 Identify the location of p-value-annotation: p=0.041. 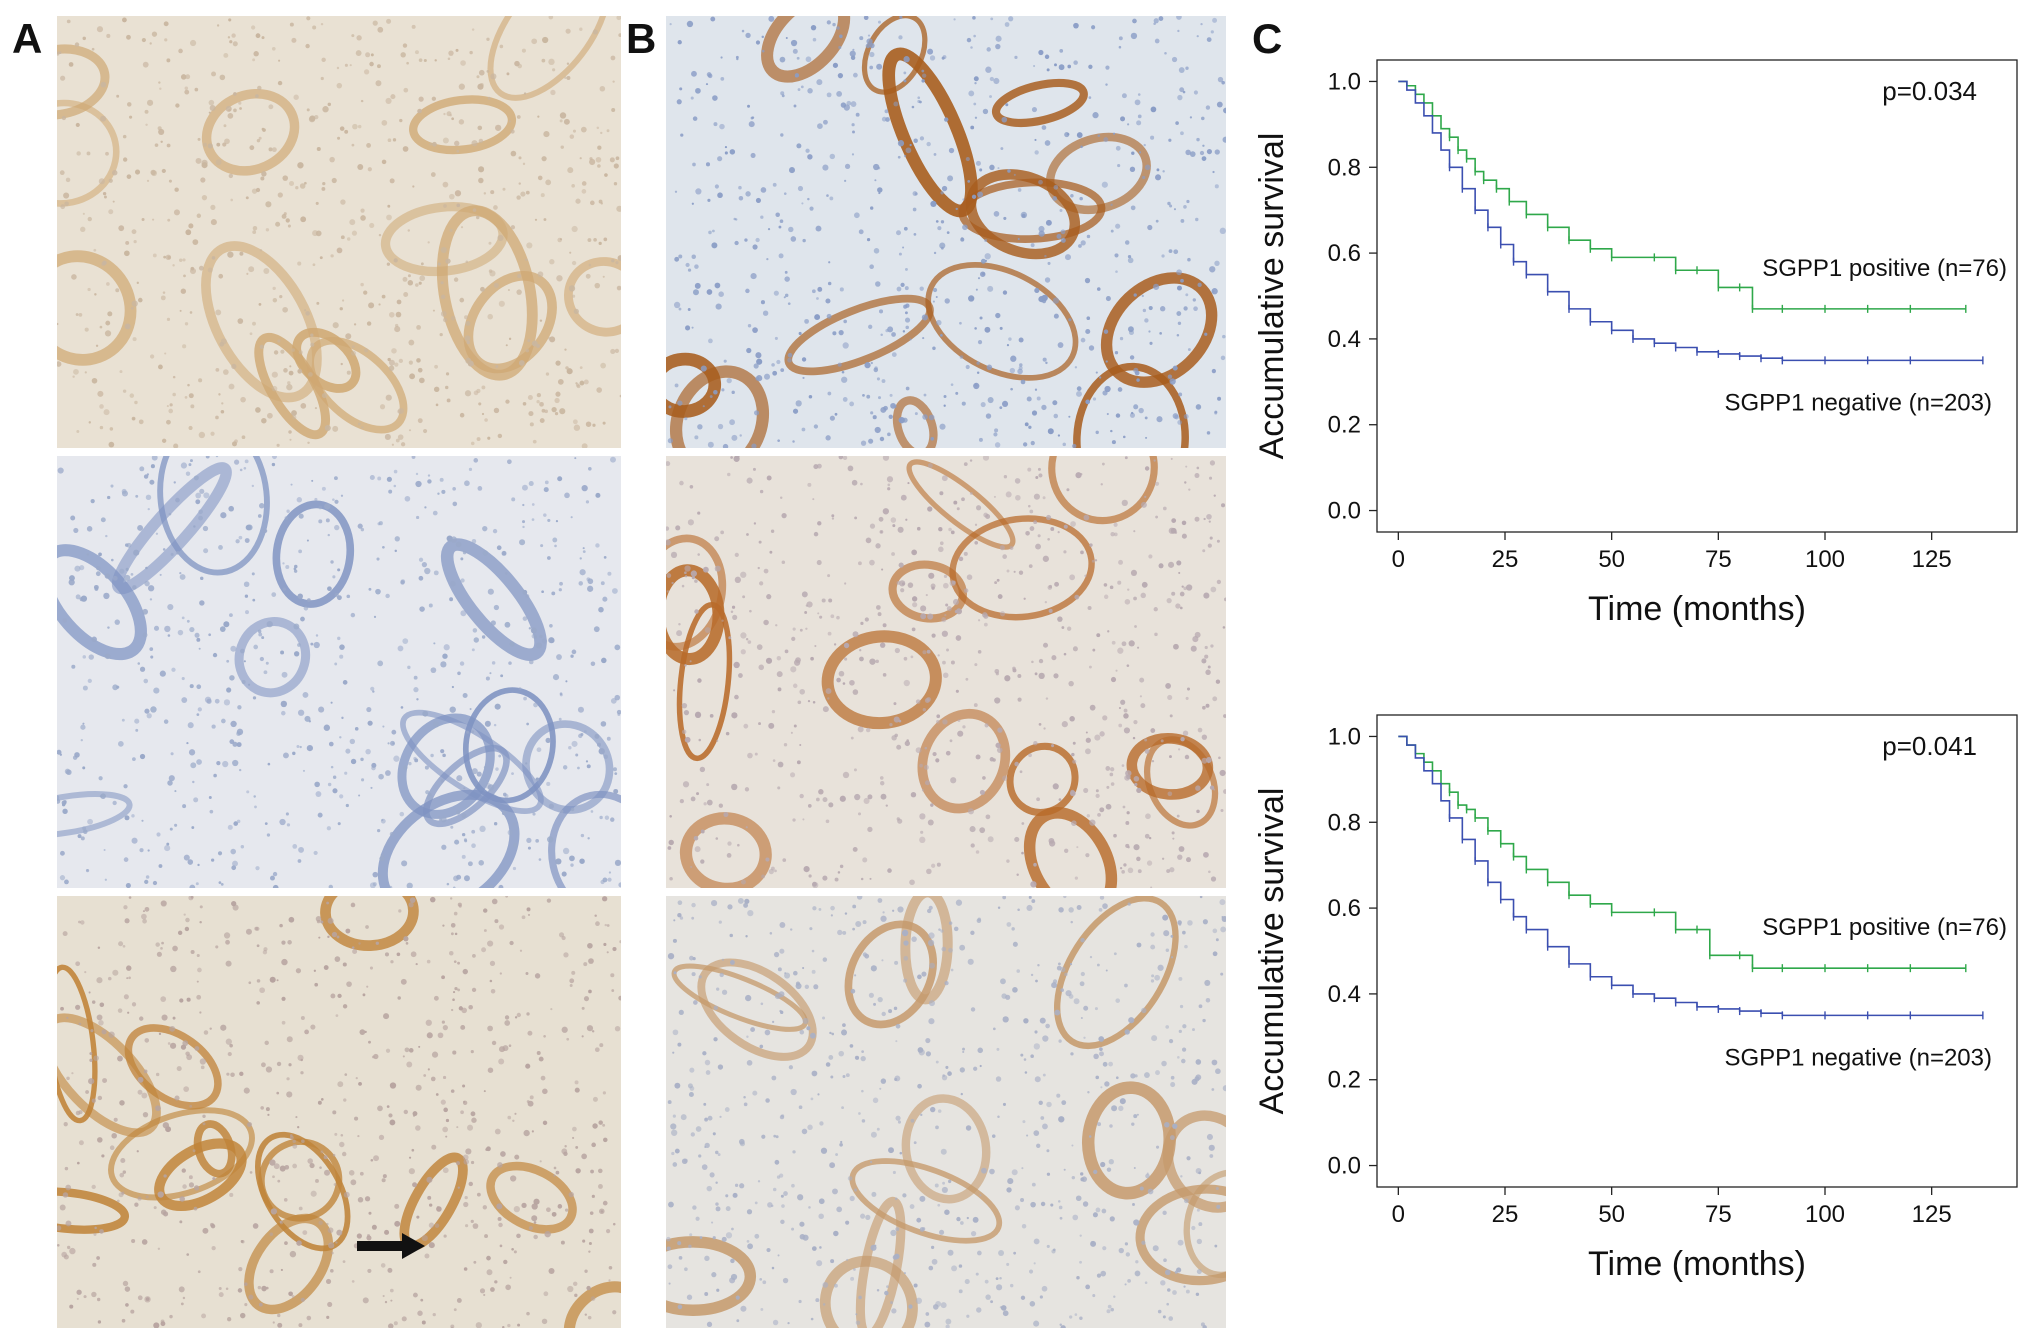
(1929, 746).